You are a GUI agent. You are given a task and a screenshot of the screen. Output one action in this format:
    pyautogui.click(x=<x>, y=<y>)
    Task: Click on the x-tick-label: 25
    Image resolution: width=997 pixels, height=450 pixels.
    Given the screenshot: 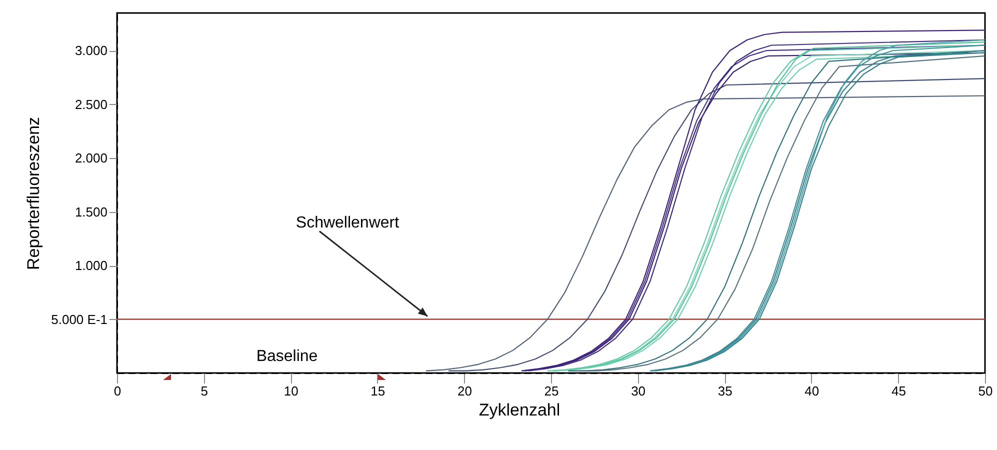 What is the action you would take?
    pyautogui.click(x=551, y=391)
    